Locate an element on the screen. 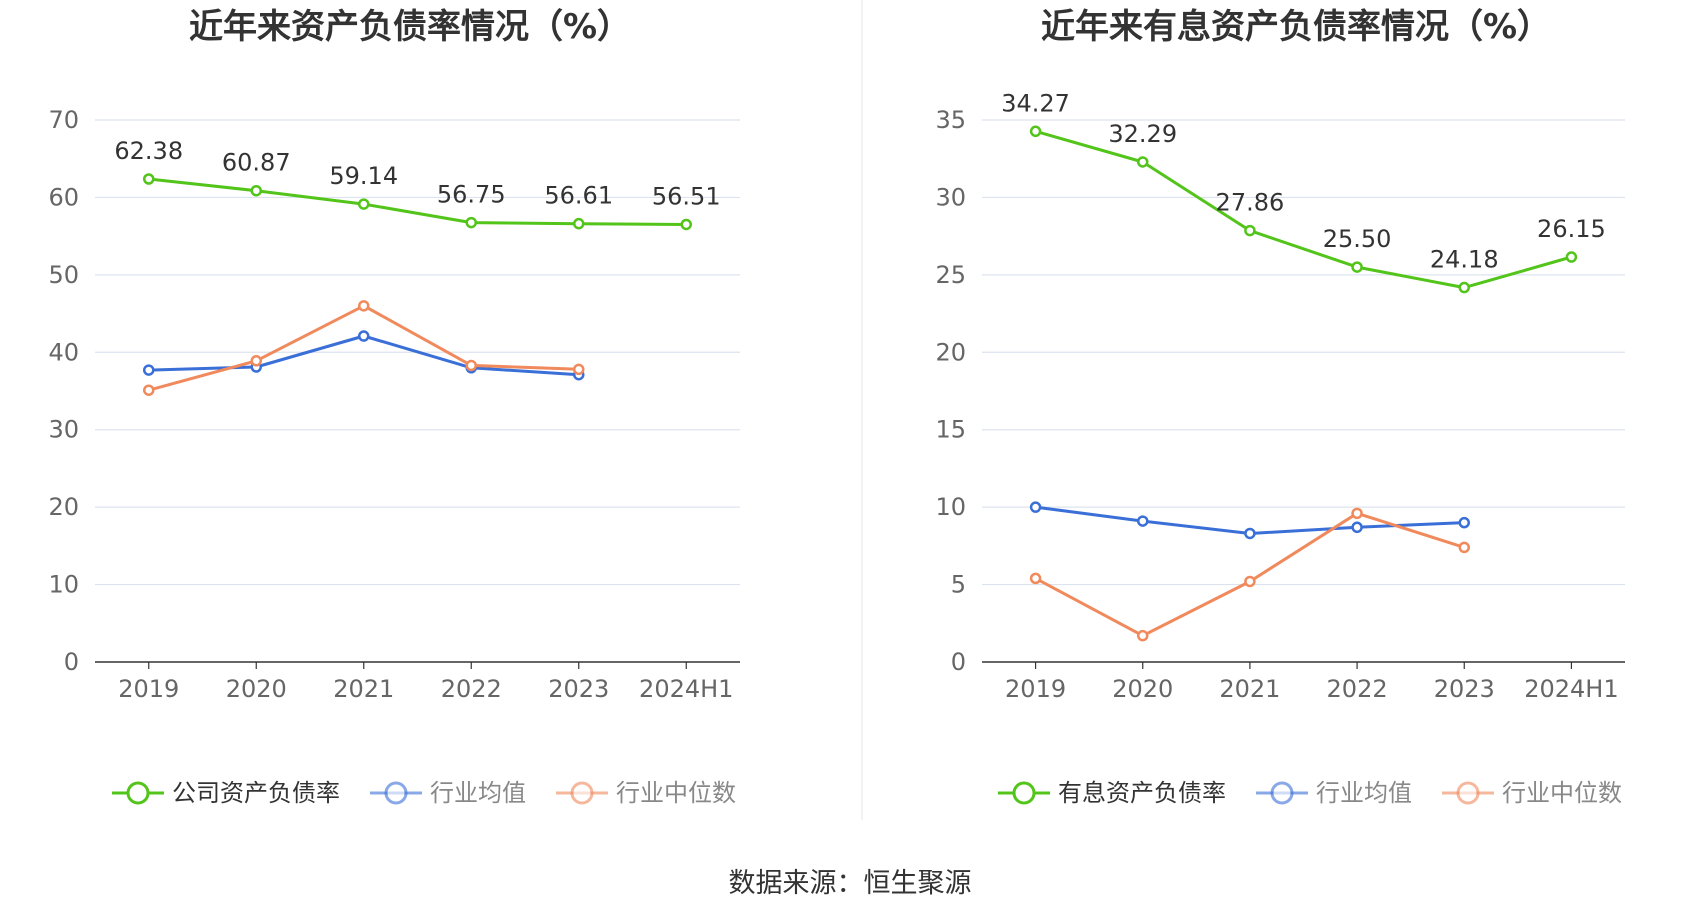 Image resolution: width=1700 pixels, height=918 pixels. legend-item: 有息资产负债率 is located at coordinates (1112, 793).